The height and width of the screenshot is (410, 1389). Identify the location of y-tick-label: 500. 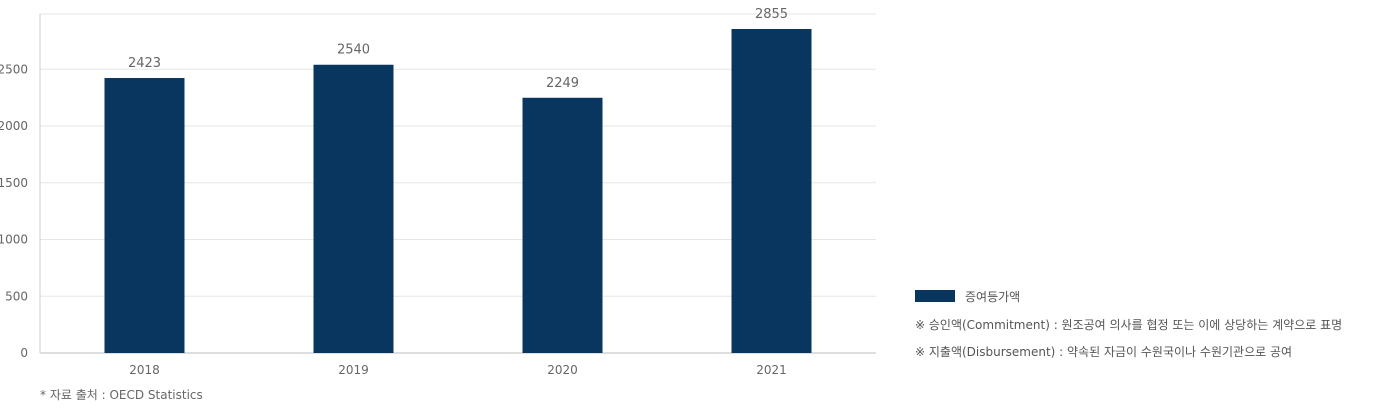
(16, 296).